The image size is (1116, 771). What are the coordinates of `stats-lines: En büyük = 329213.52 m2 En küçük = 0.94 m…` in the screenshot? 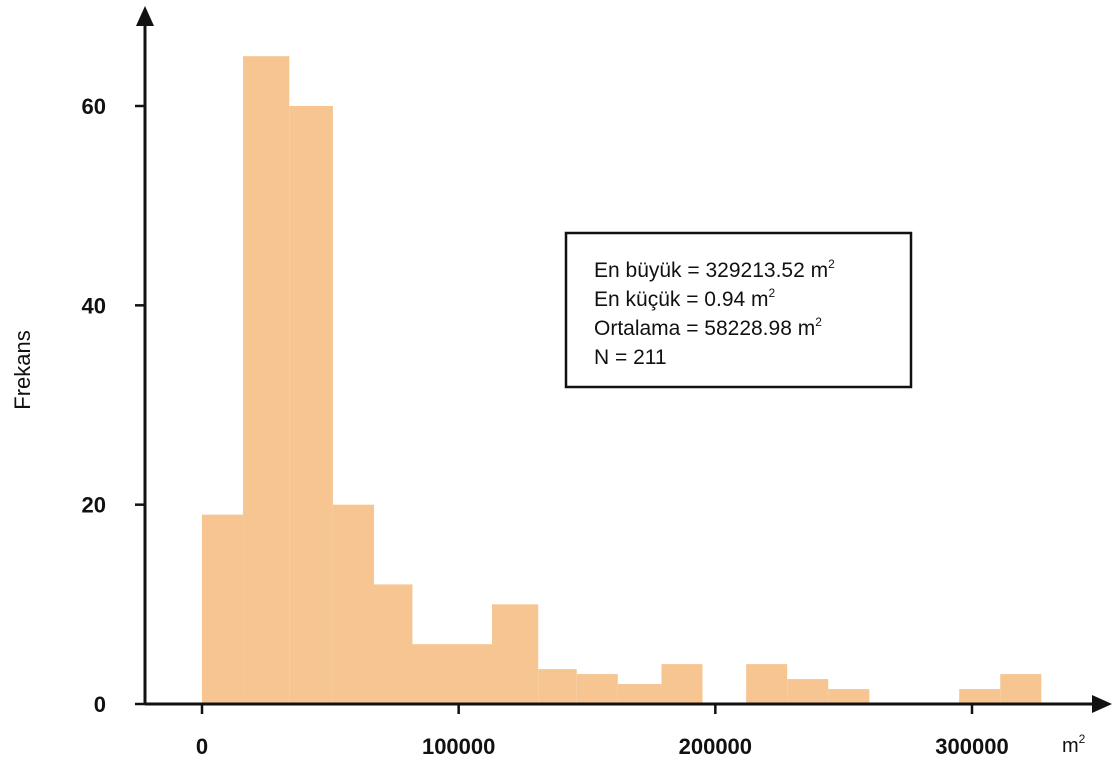 It's located at (714, 313).